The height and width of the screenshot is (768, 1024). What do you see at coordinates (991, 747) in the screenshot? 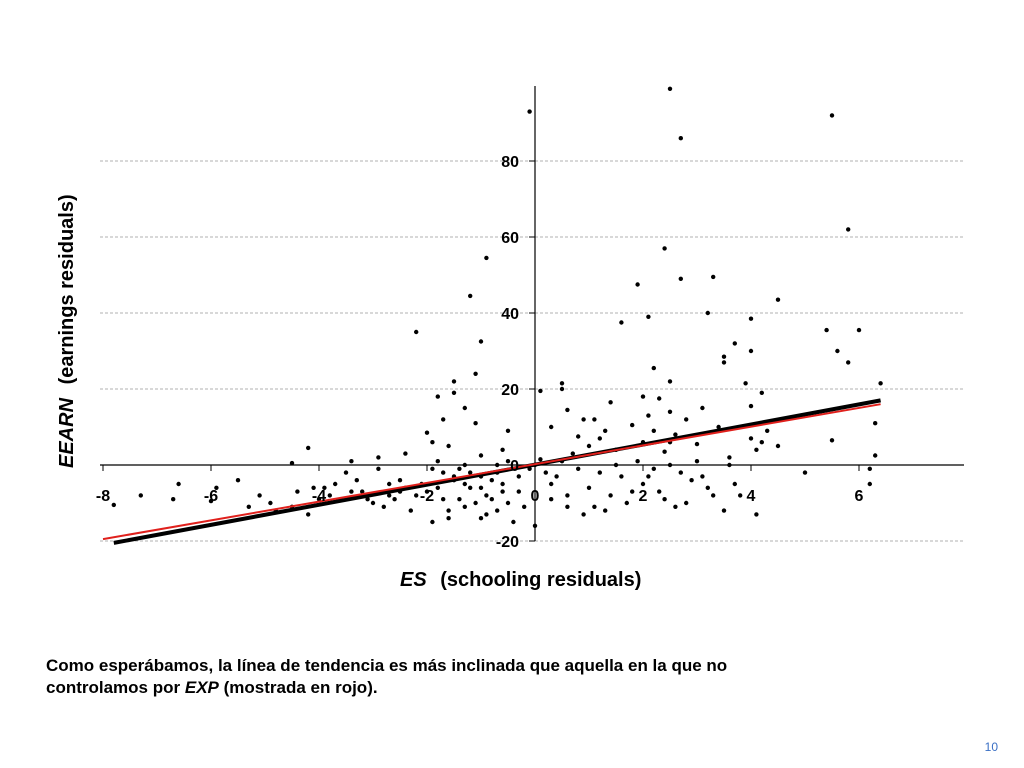
I see `page-number: 10` at bounding box center [991, 747].